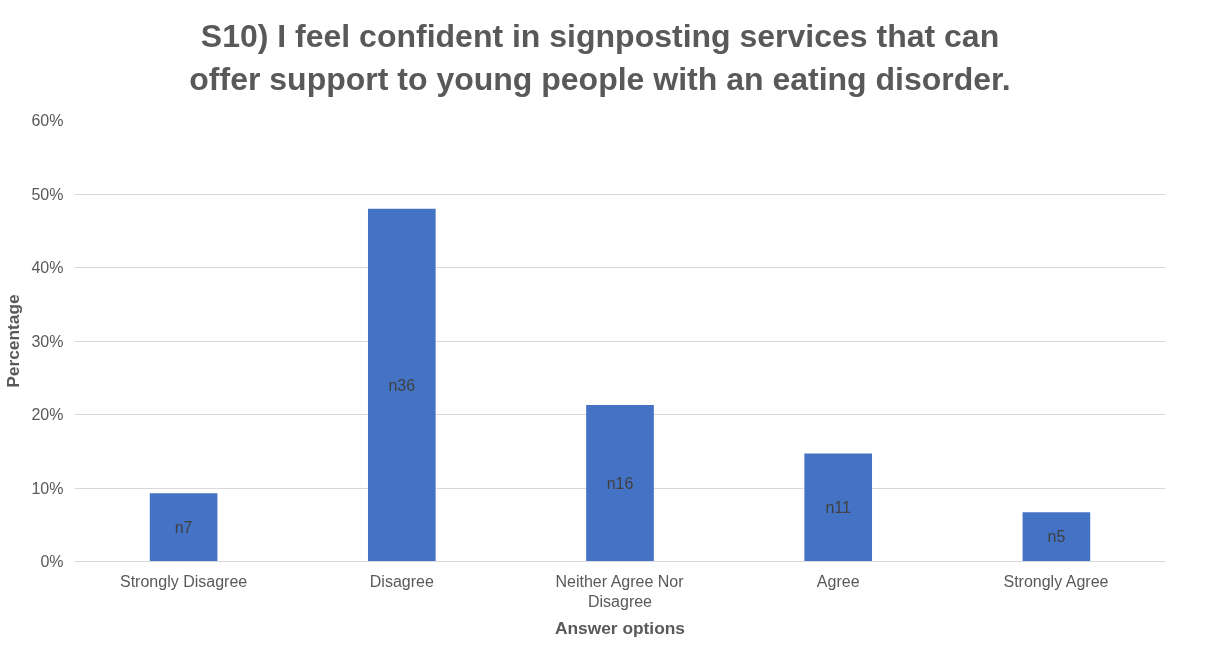  I want to click on x-tick-label: Neither Agree Nor Disagree, so click(620, 591).